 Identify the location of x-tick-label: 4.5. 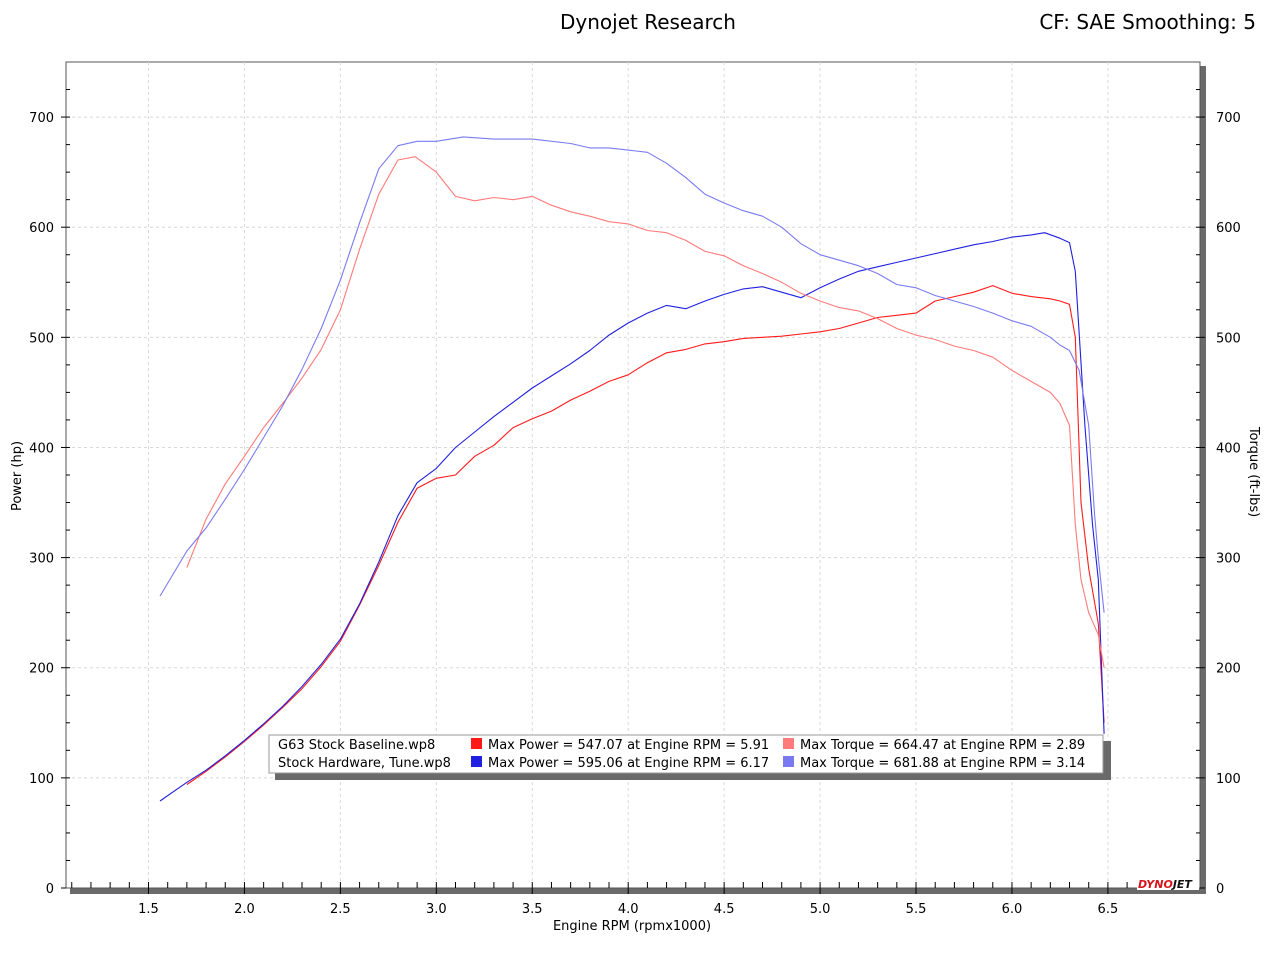
(724, 909).